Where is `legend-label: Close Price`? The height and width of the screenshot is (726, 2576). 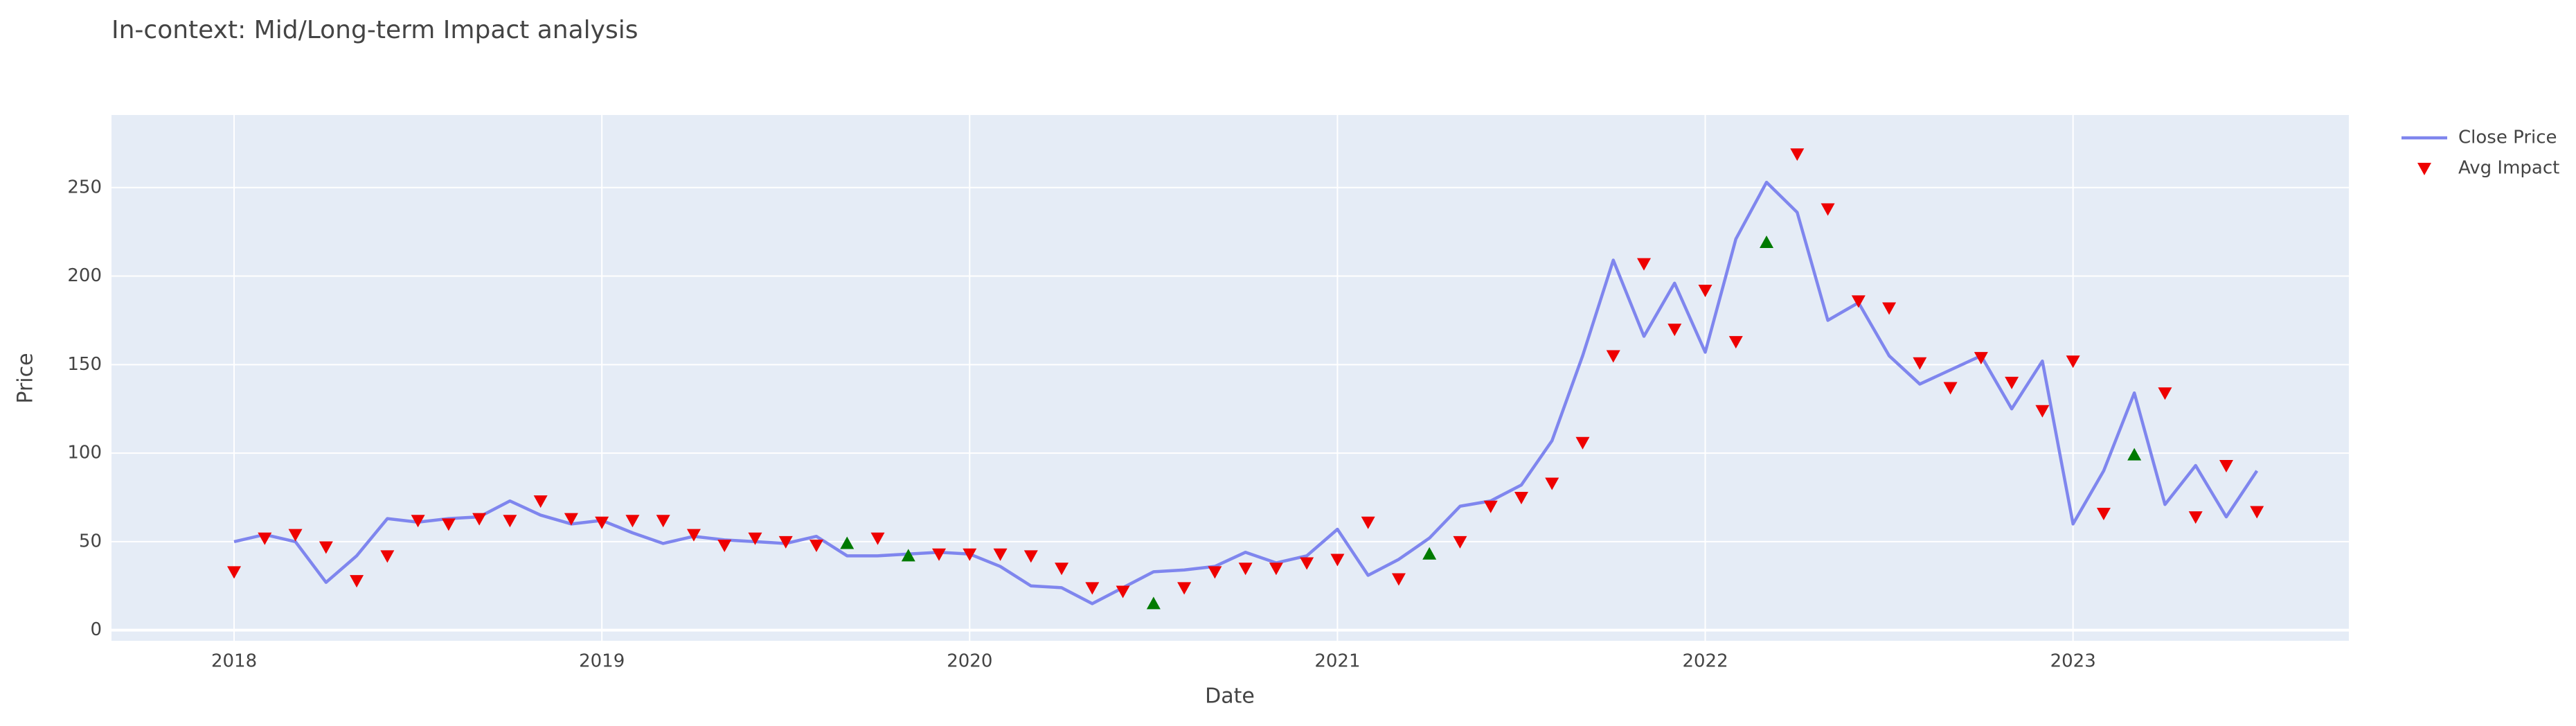 legend-label: Close Price is located at coordinates (2507, 137).